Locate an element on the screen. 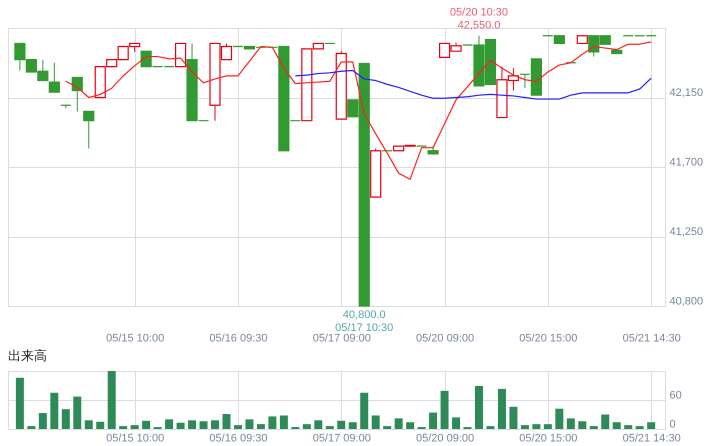 The height and width of the screenshot is (446, 708). annotation: 40,800.0 is located at coordinates (364, 315).